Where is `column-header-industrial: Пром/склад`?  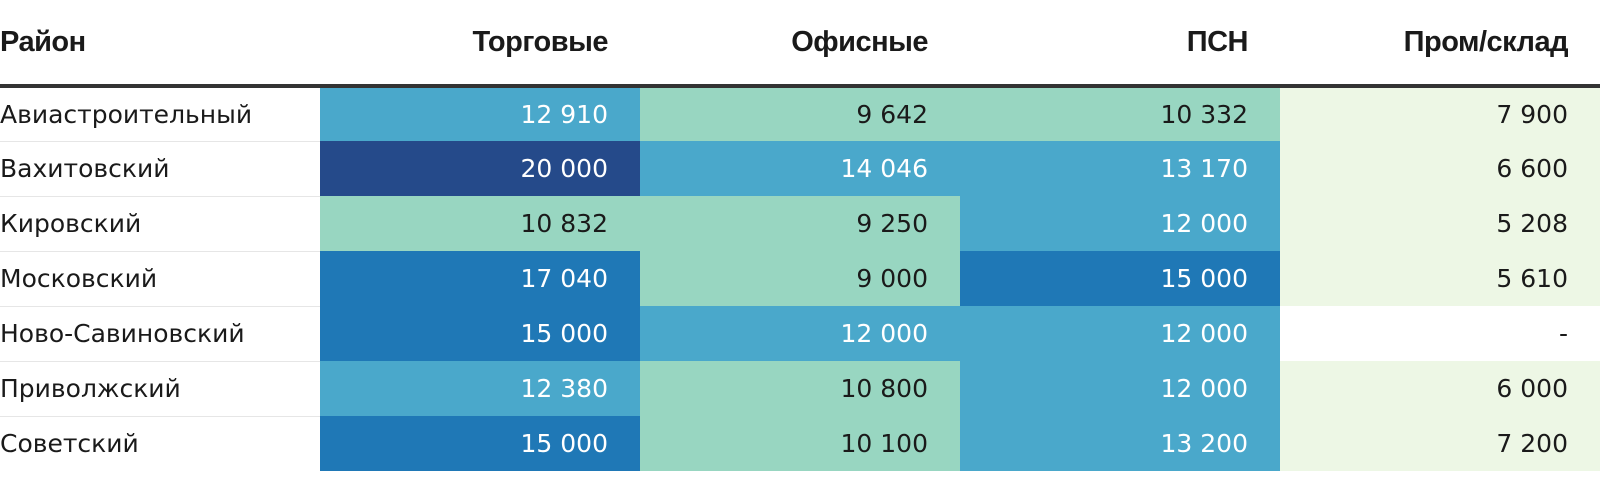 column-header-industrial: Пром/склад is located at coordinates (1440, 44).